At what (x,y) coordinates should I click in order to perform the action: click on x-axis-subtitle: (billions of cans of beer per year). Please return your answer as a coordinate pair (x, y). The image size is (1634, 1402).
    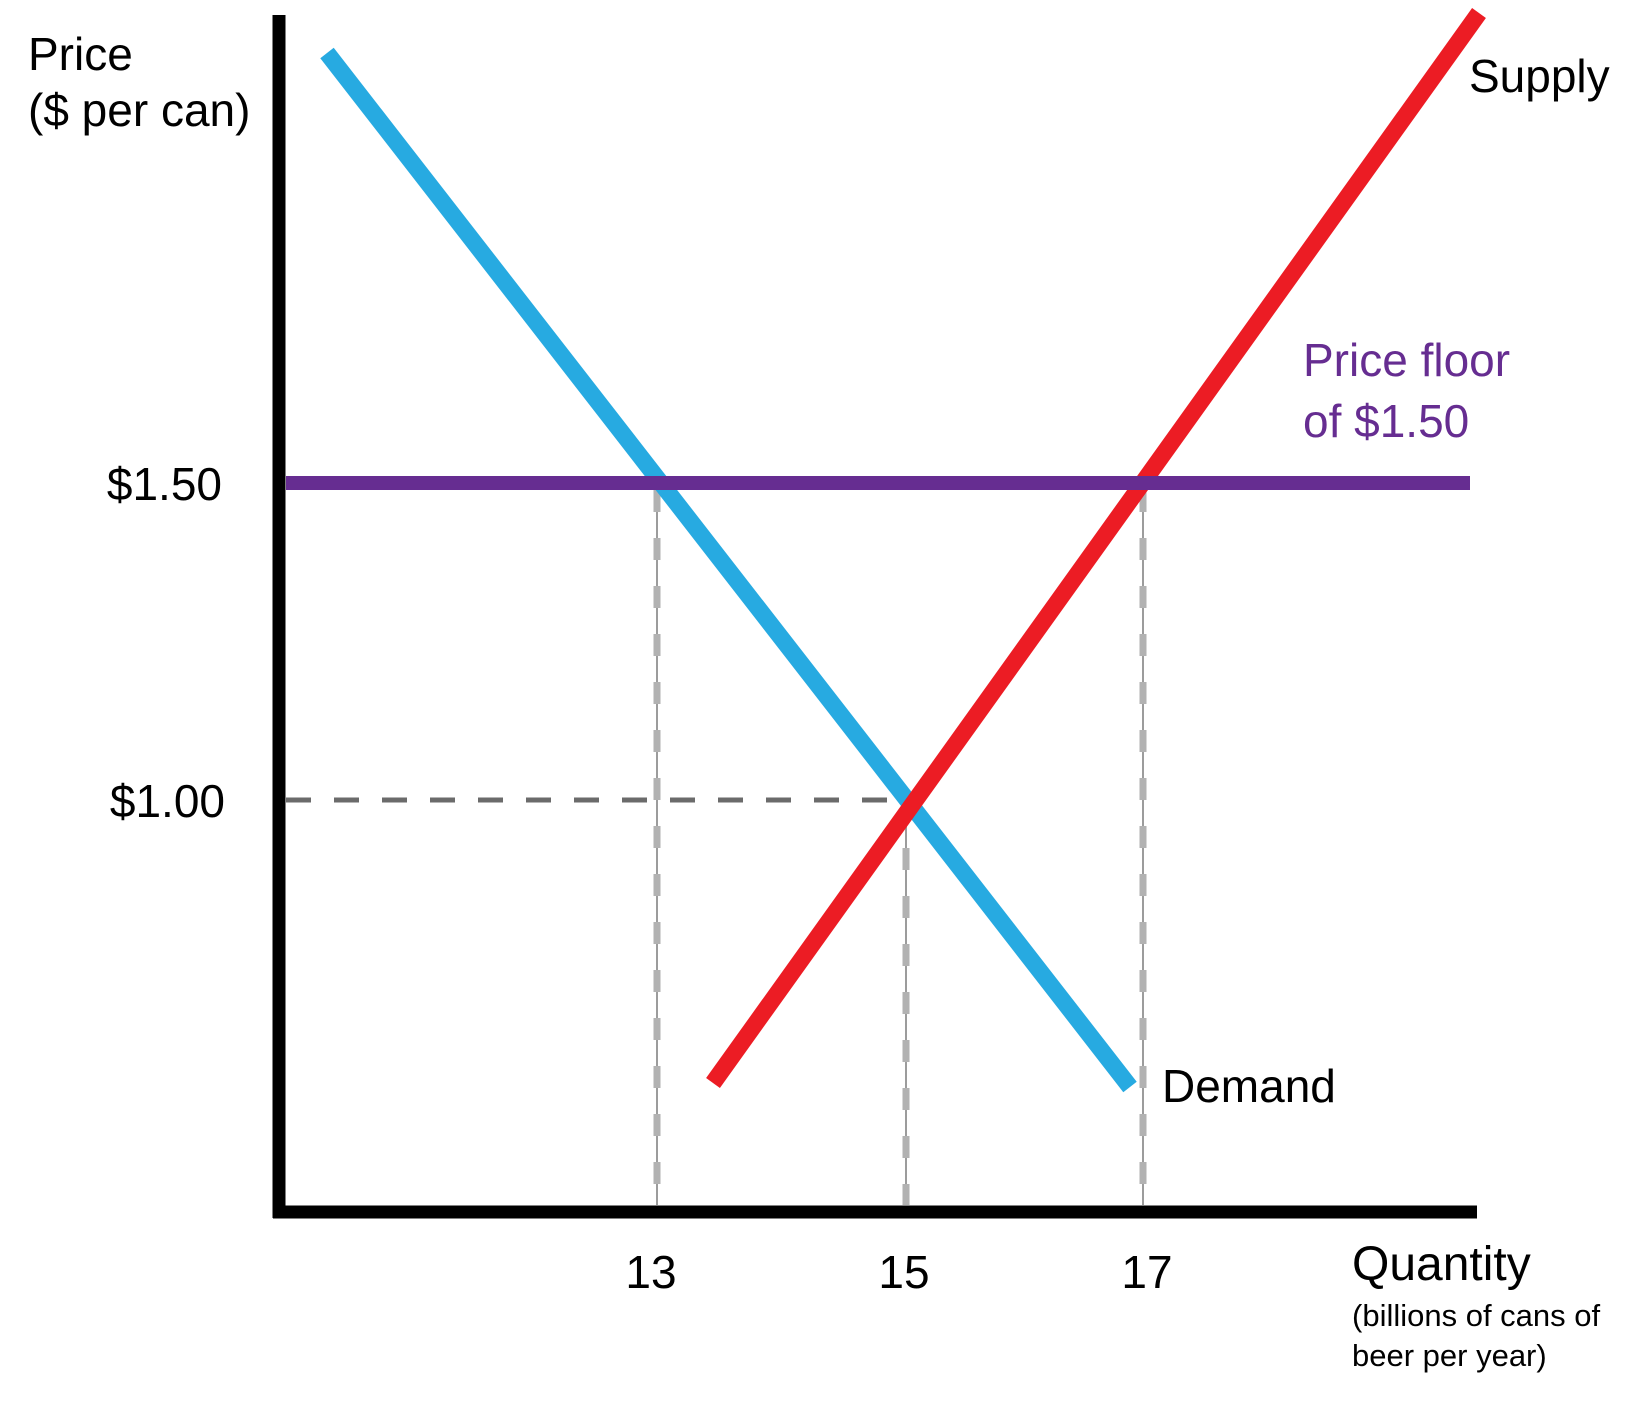
    Looking at the image, I should click on (1476, 1335).